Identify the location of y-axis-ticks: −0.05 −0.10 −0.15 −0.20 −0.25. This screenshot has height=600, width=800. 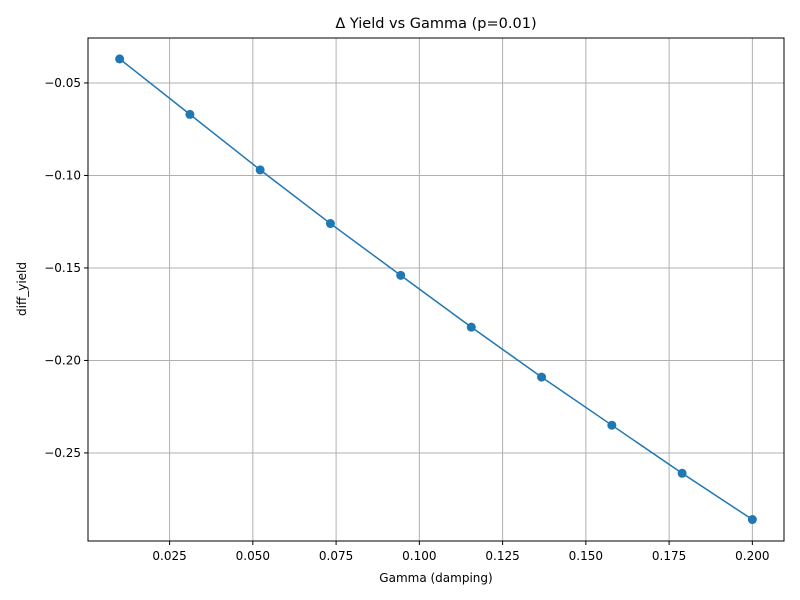
(66, 268).